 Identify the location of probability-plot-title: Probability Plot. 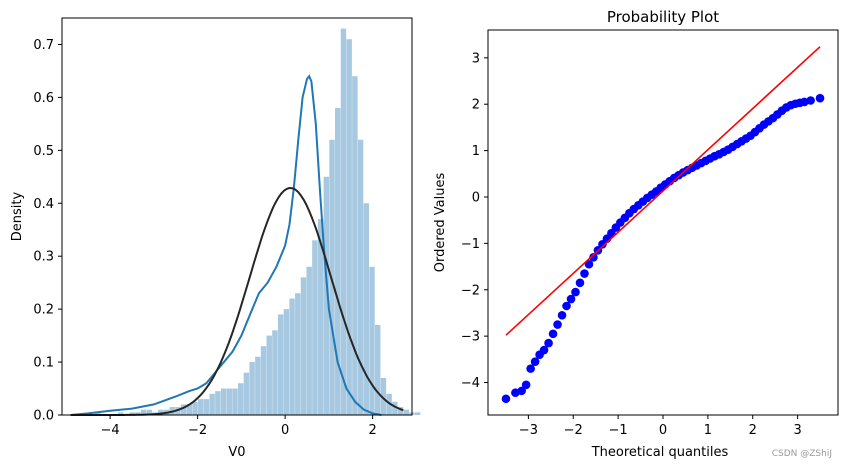
(663, 17).